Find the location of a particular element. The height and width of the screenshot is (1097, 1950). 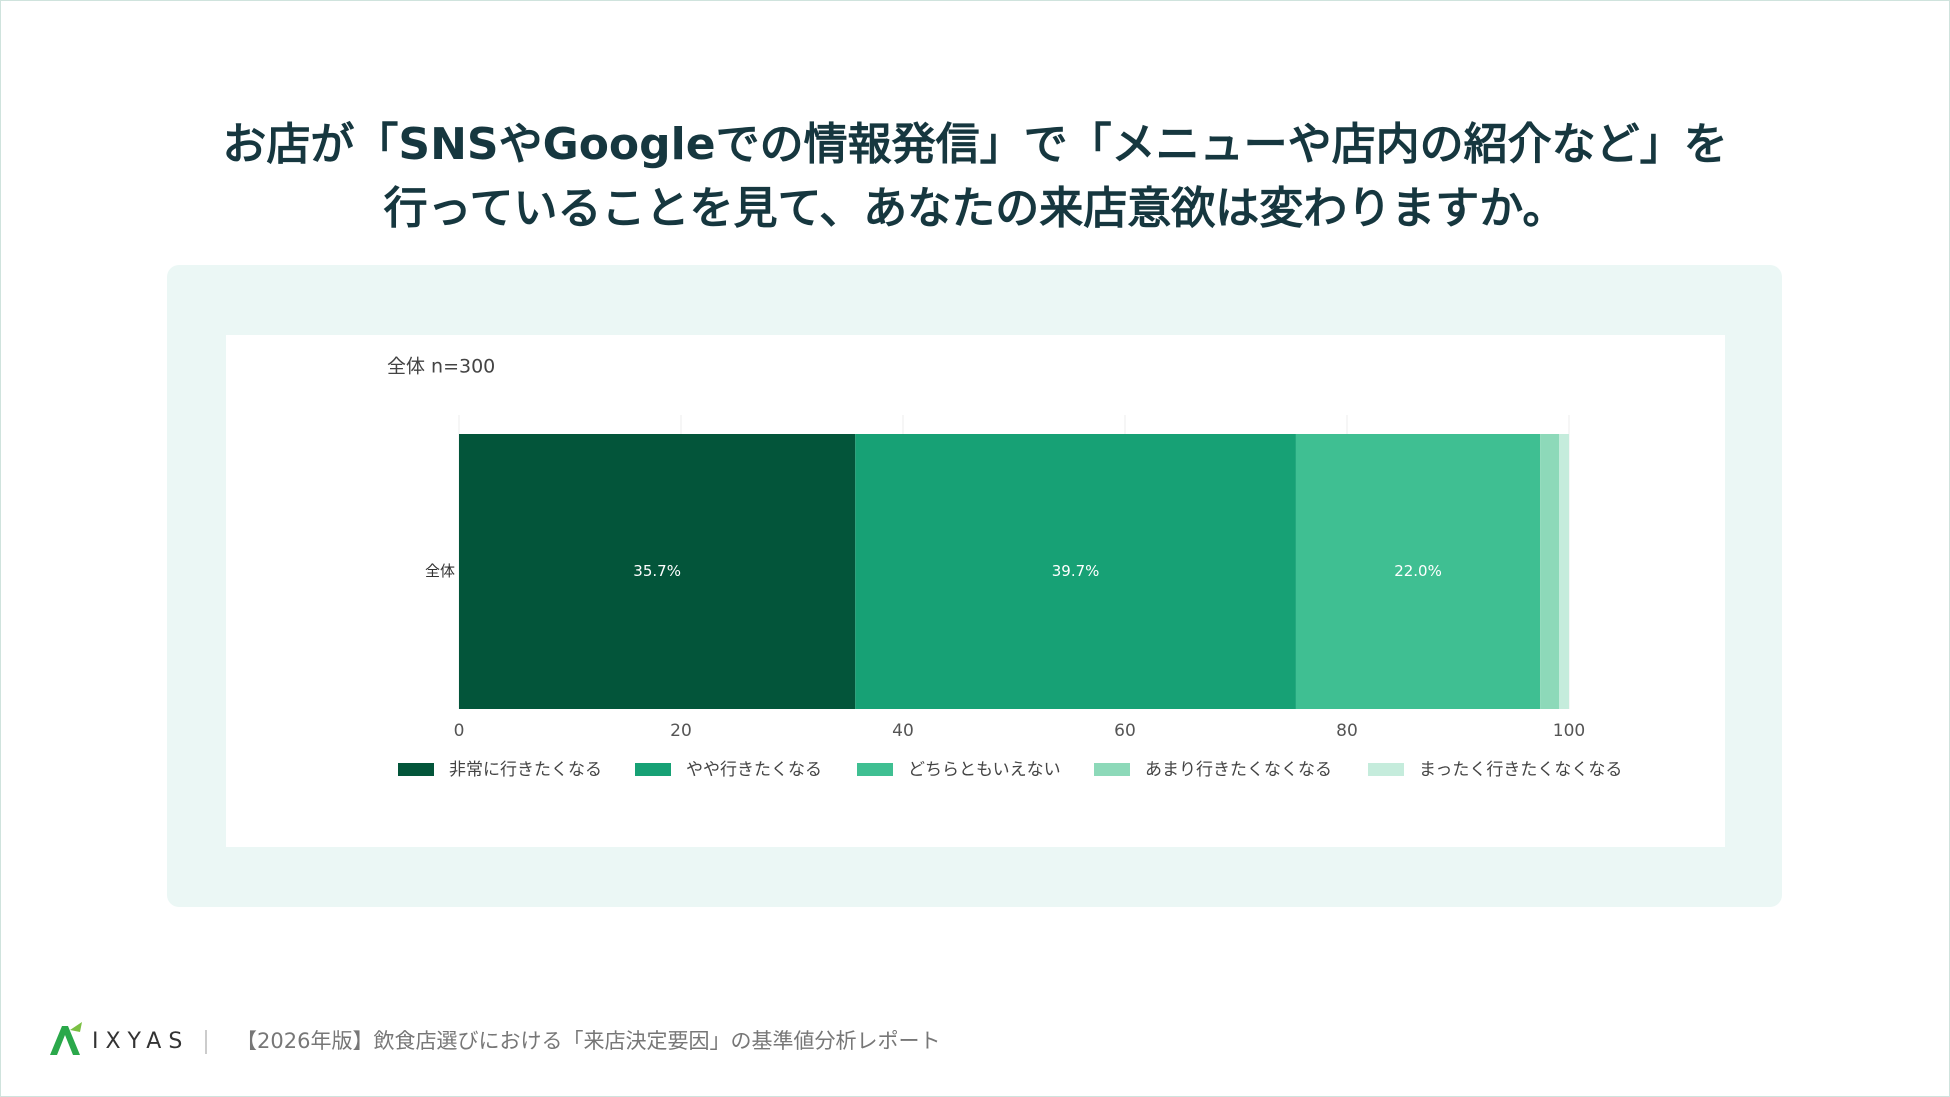

legend-label: どちらともいえない is located at coordinates (984, 770).